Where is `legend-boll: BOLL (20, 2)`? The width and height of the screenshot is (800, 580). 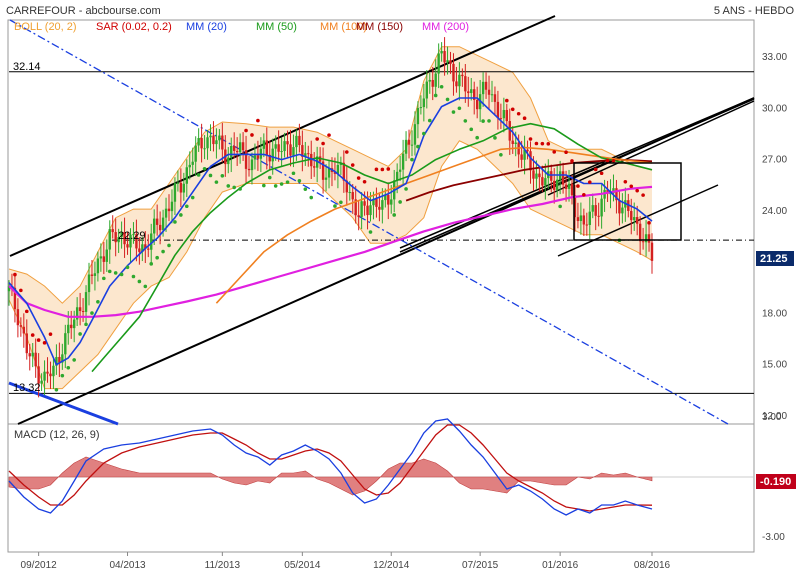 legend-boll: BOLL (20, 2) is located at coordinates (45, 27).